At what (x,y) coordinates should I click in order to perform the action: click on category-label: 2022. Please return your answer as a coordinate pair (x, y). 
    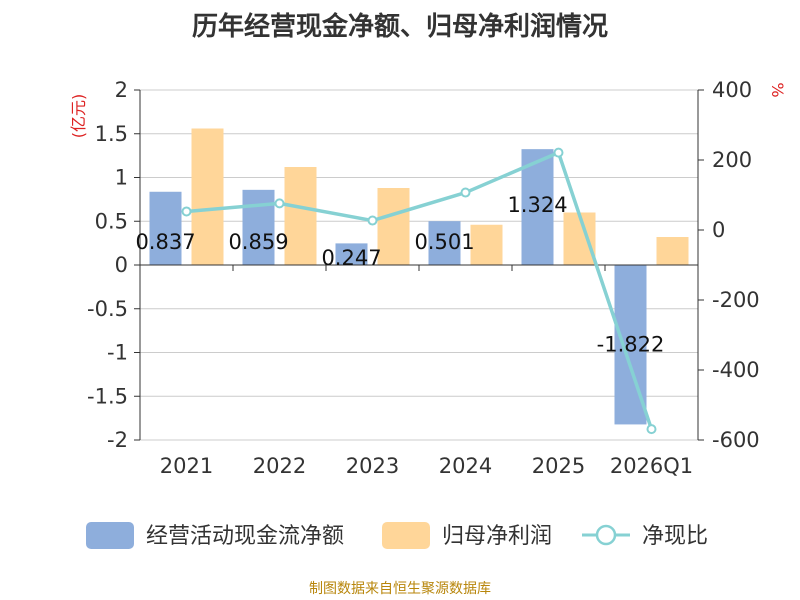
    Looking at the image, I should click on (279, 466).